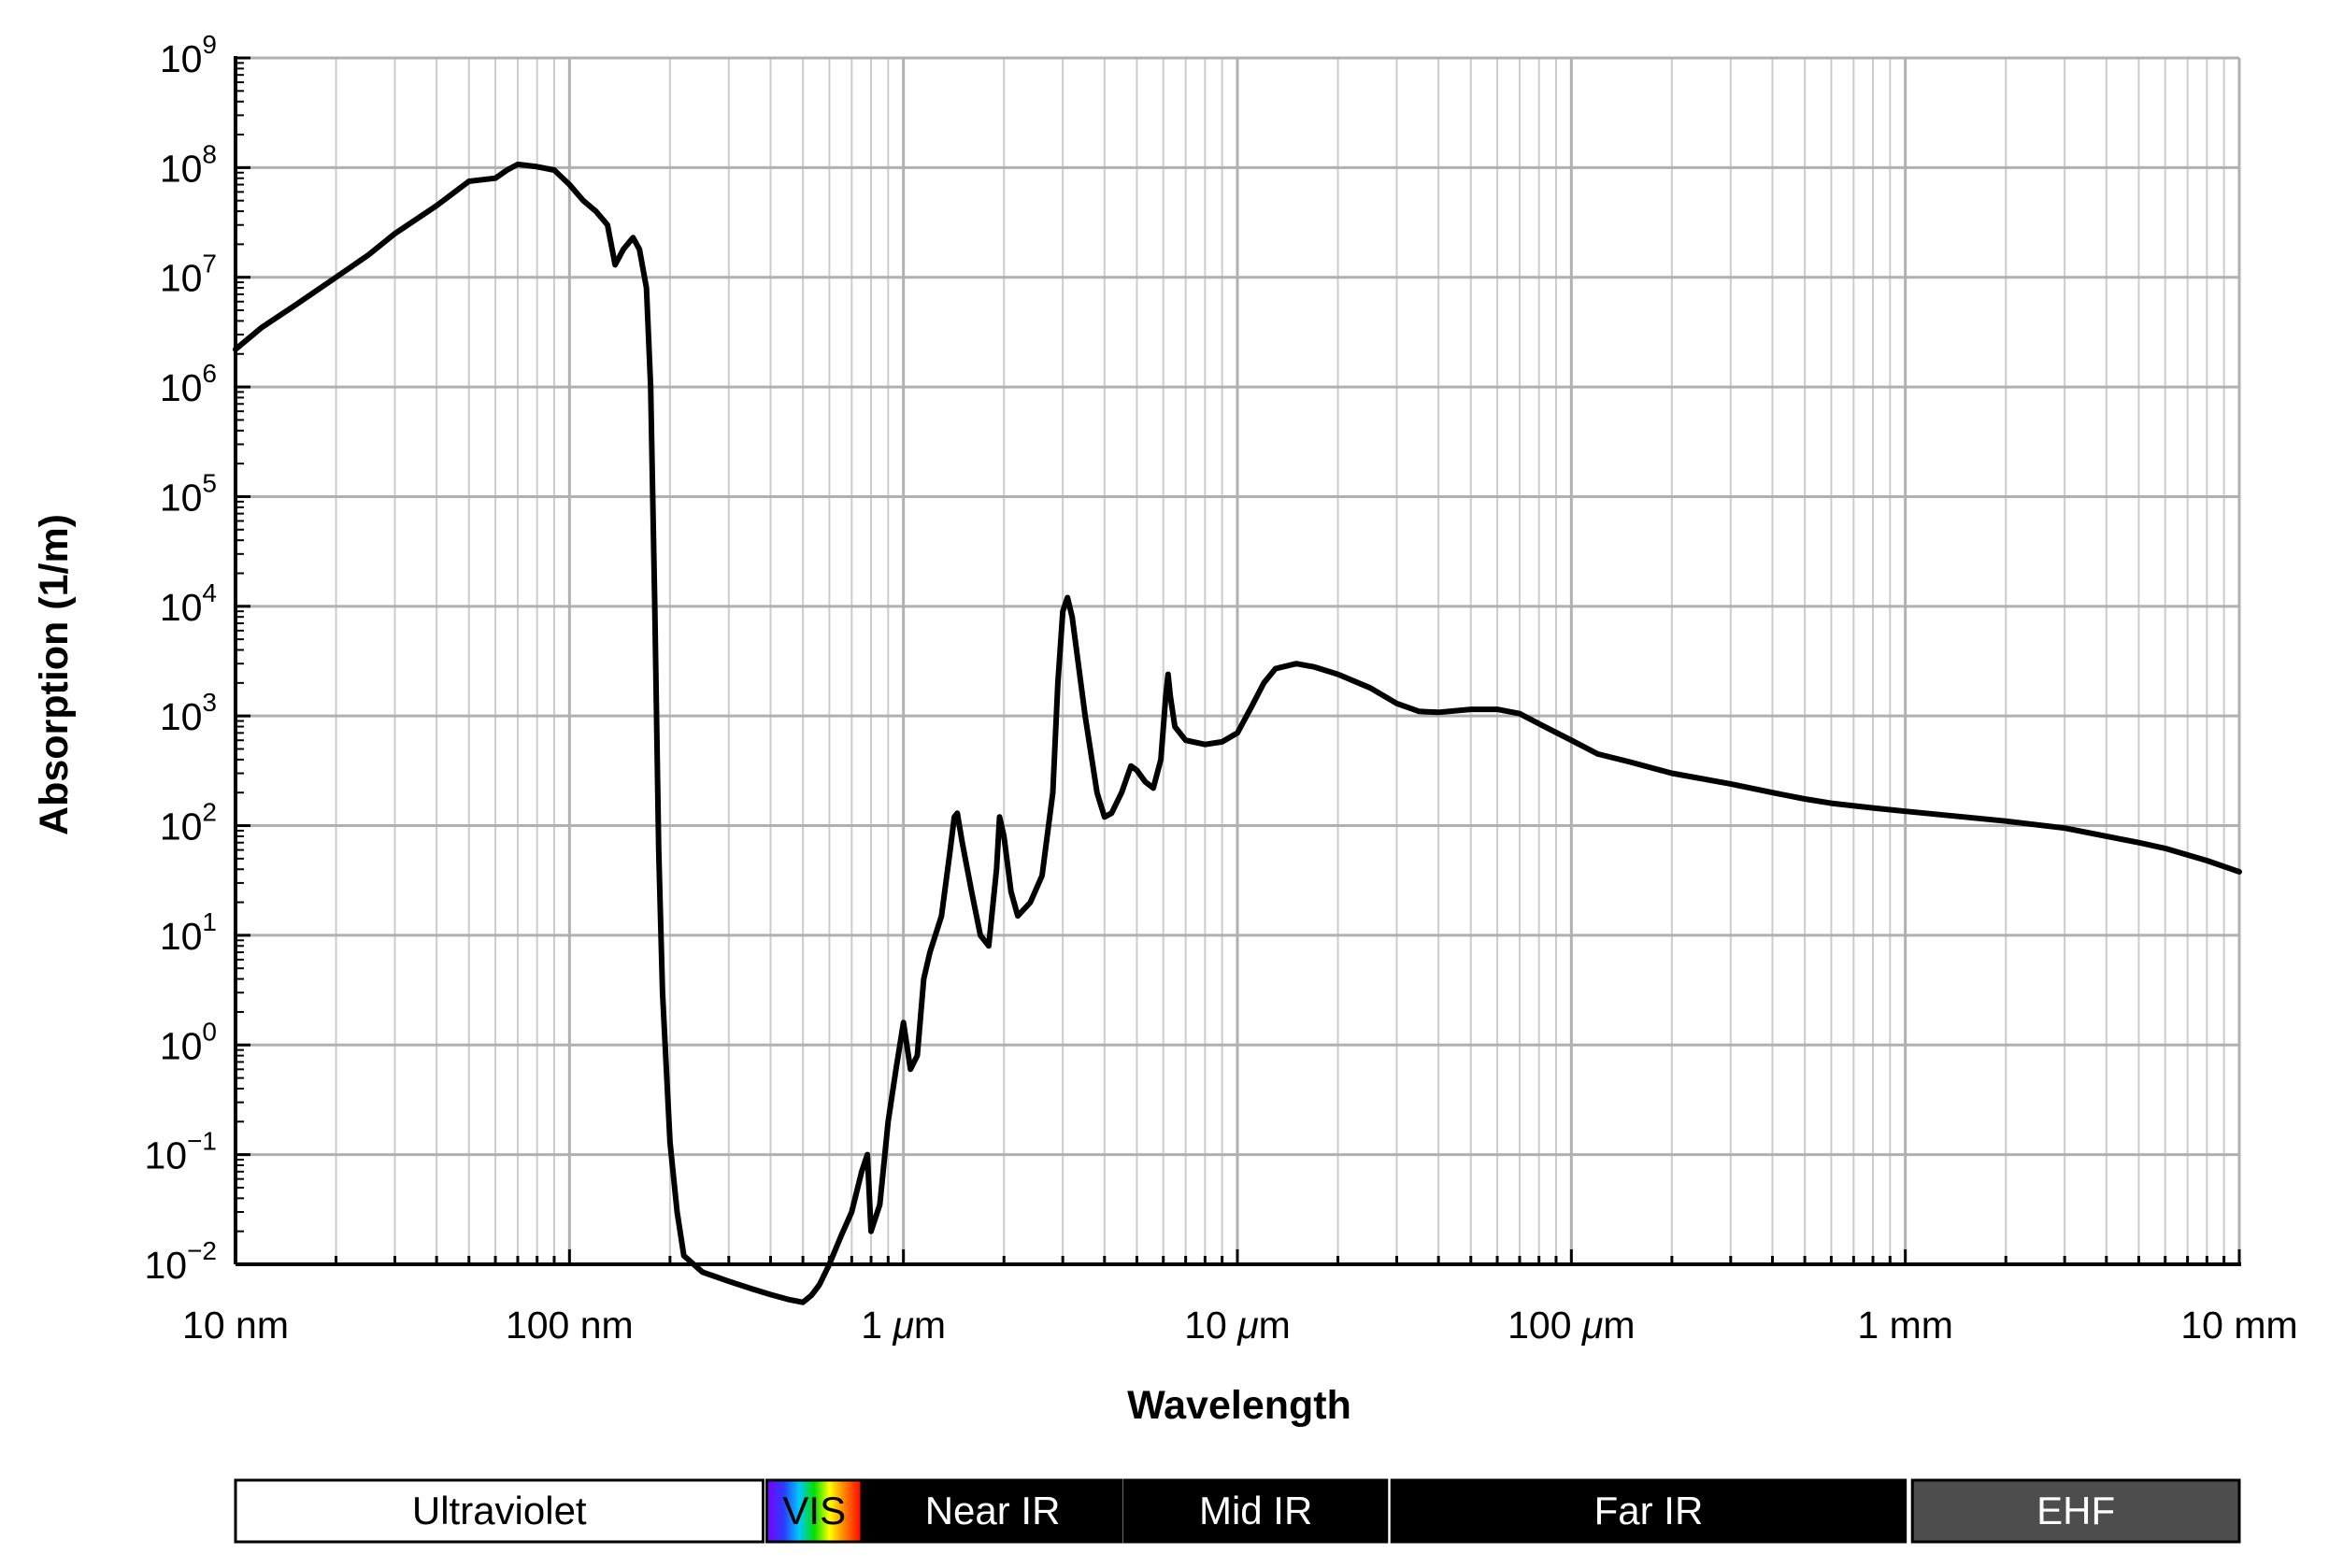 This screenshot has width=2329, height=1568. I want to click on x-tick-label: 10 mm, so click(2238, 1325).